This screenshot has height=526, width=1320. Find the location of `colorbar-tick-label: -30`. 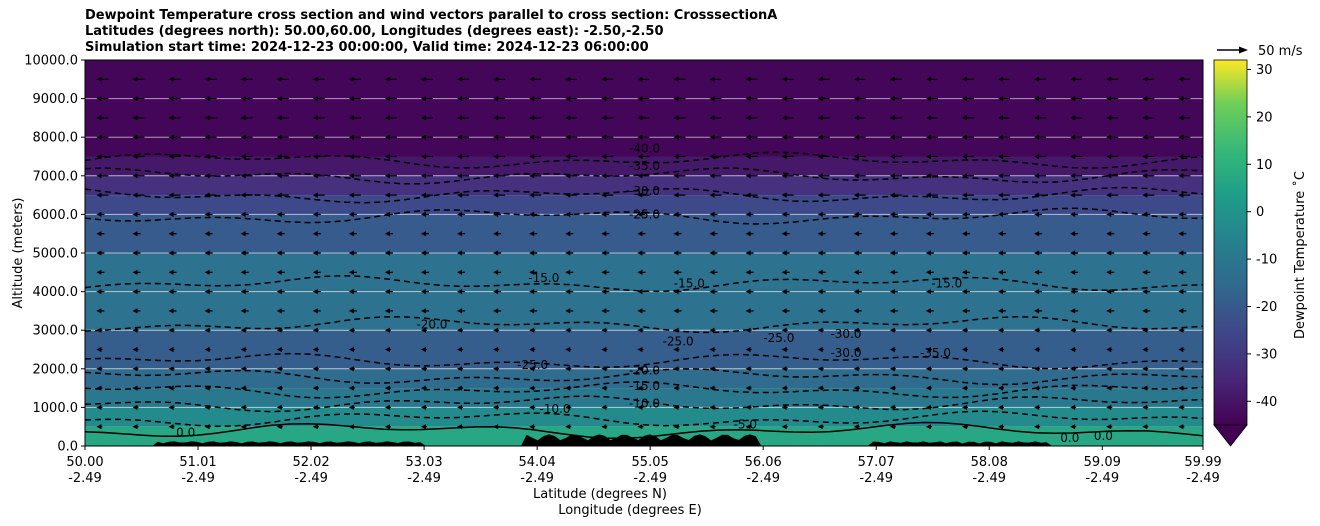

colorbar-tick-label: -30 is located at coordinates (1266, 354).